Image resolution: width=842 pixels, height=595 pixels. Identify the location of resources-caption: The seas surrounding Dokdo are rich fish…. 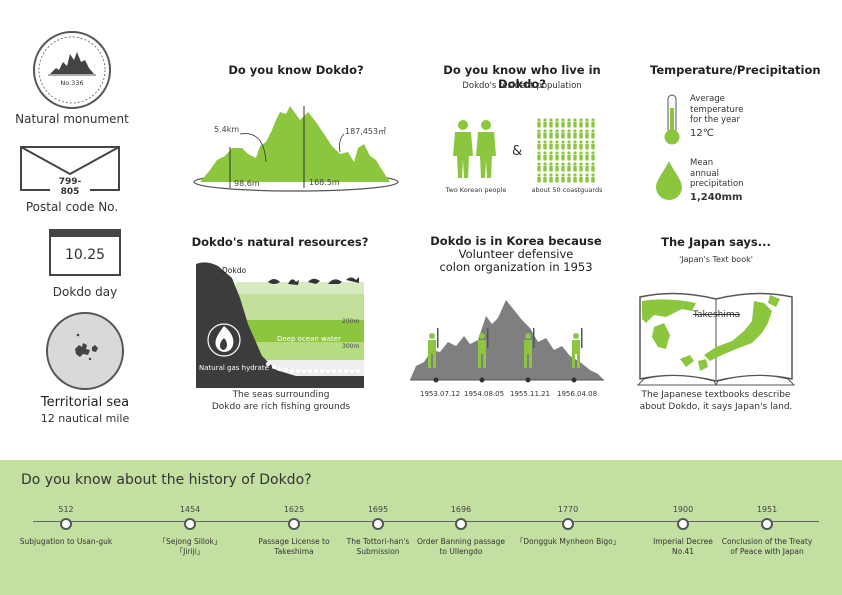
(281, 401).